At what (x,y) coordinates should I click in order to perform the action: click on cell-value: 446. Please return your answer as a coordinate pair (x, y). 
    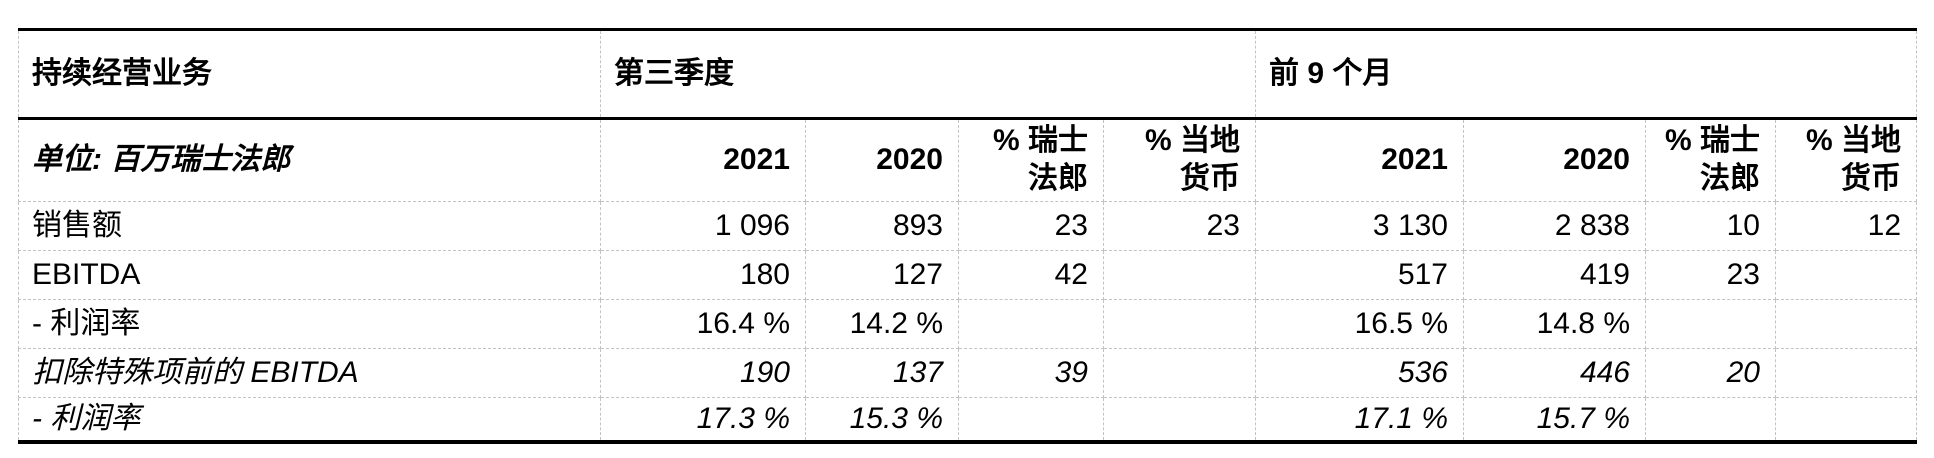
    Looking at the image, I should click on (1554, 373).